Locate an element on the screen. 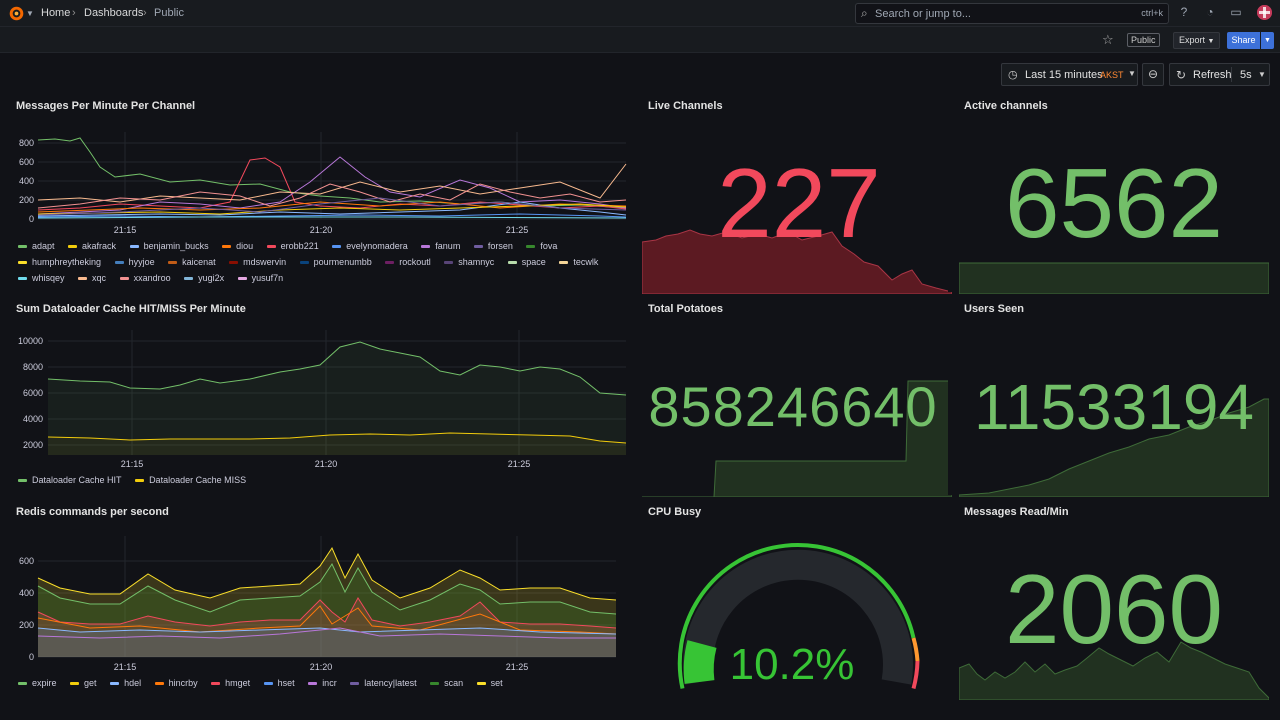  legend-label: hincrby is located at coordinates (183, 683).